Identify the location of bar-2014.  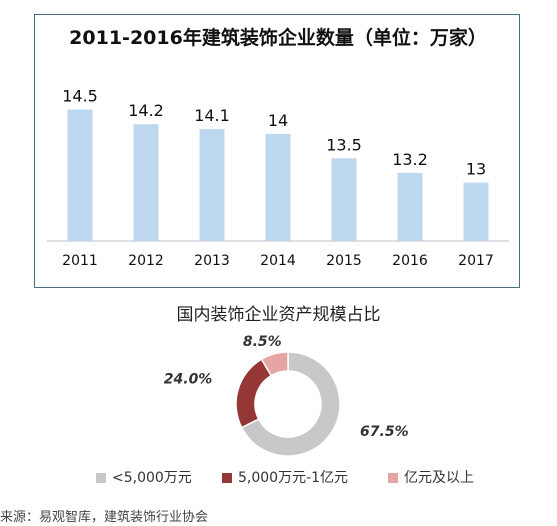
(278, 187).